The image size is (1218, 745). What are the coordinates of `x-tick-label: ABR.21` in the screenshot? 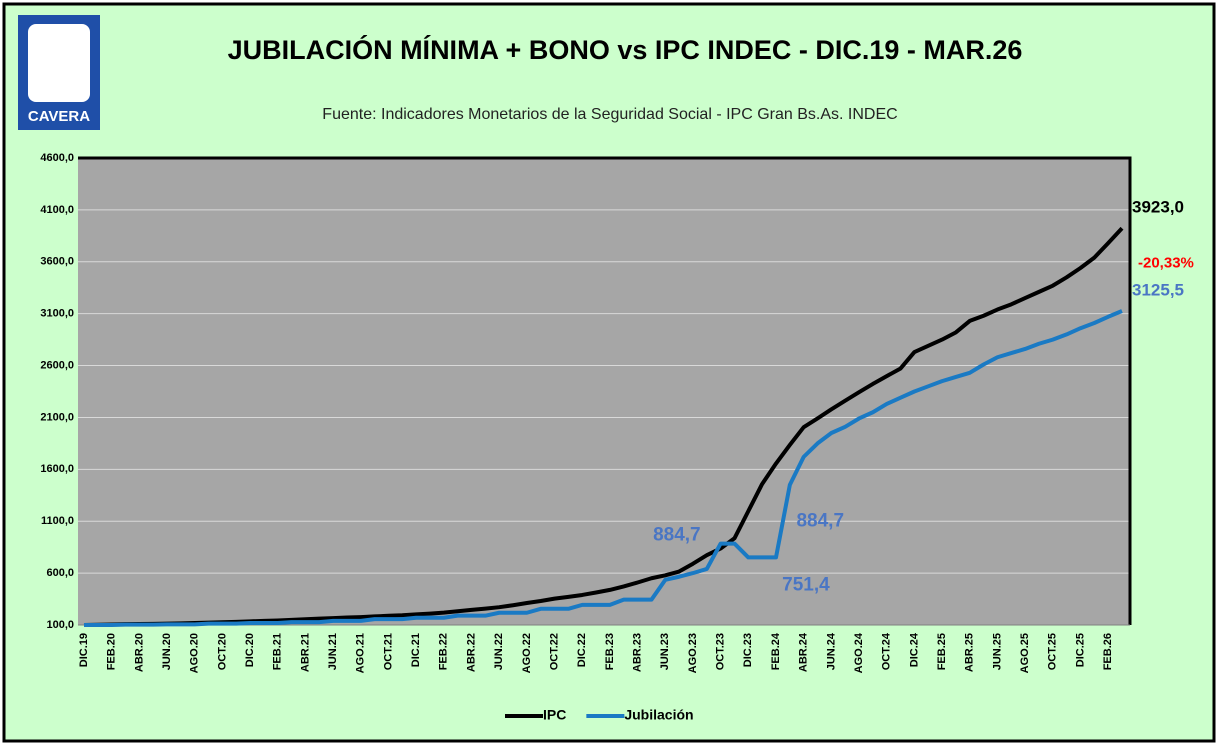 It's located at (305, 652).